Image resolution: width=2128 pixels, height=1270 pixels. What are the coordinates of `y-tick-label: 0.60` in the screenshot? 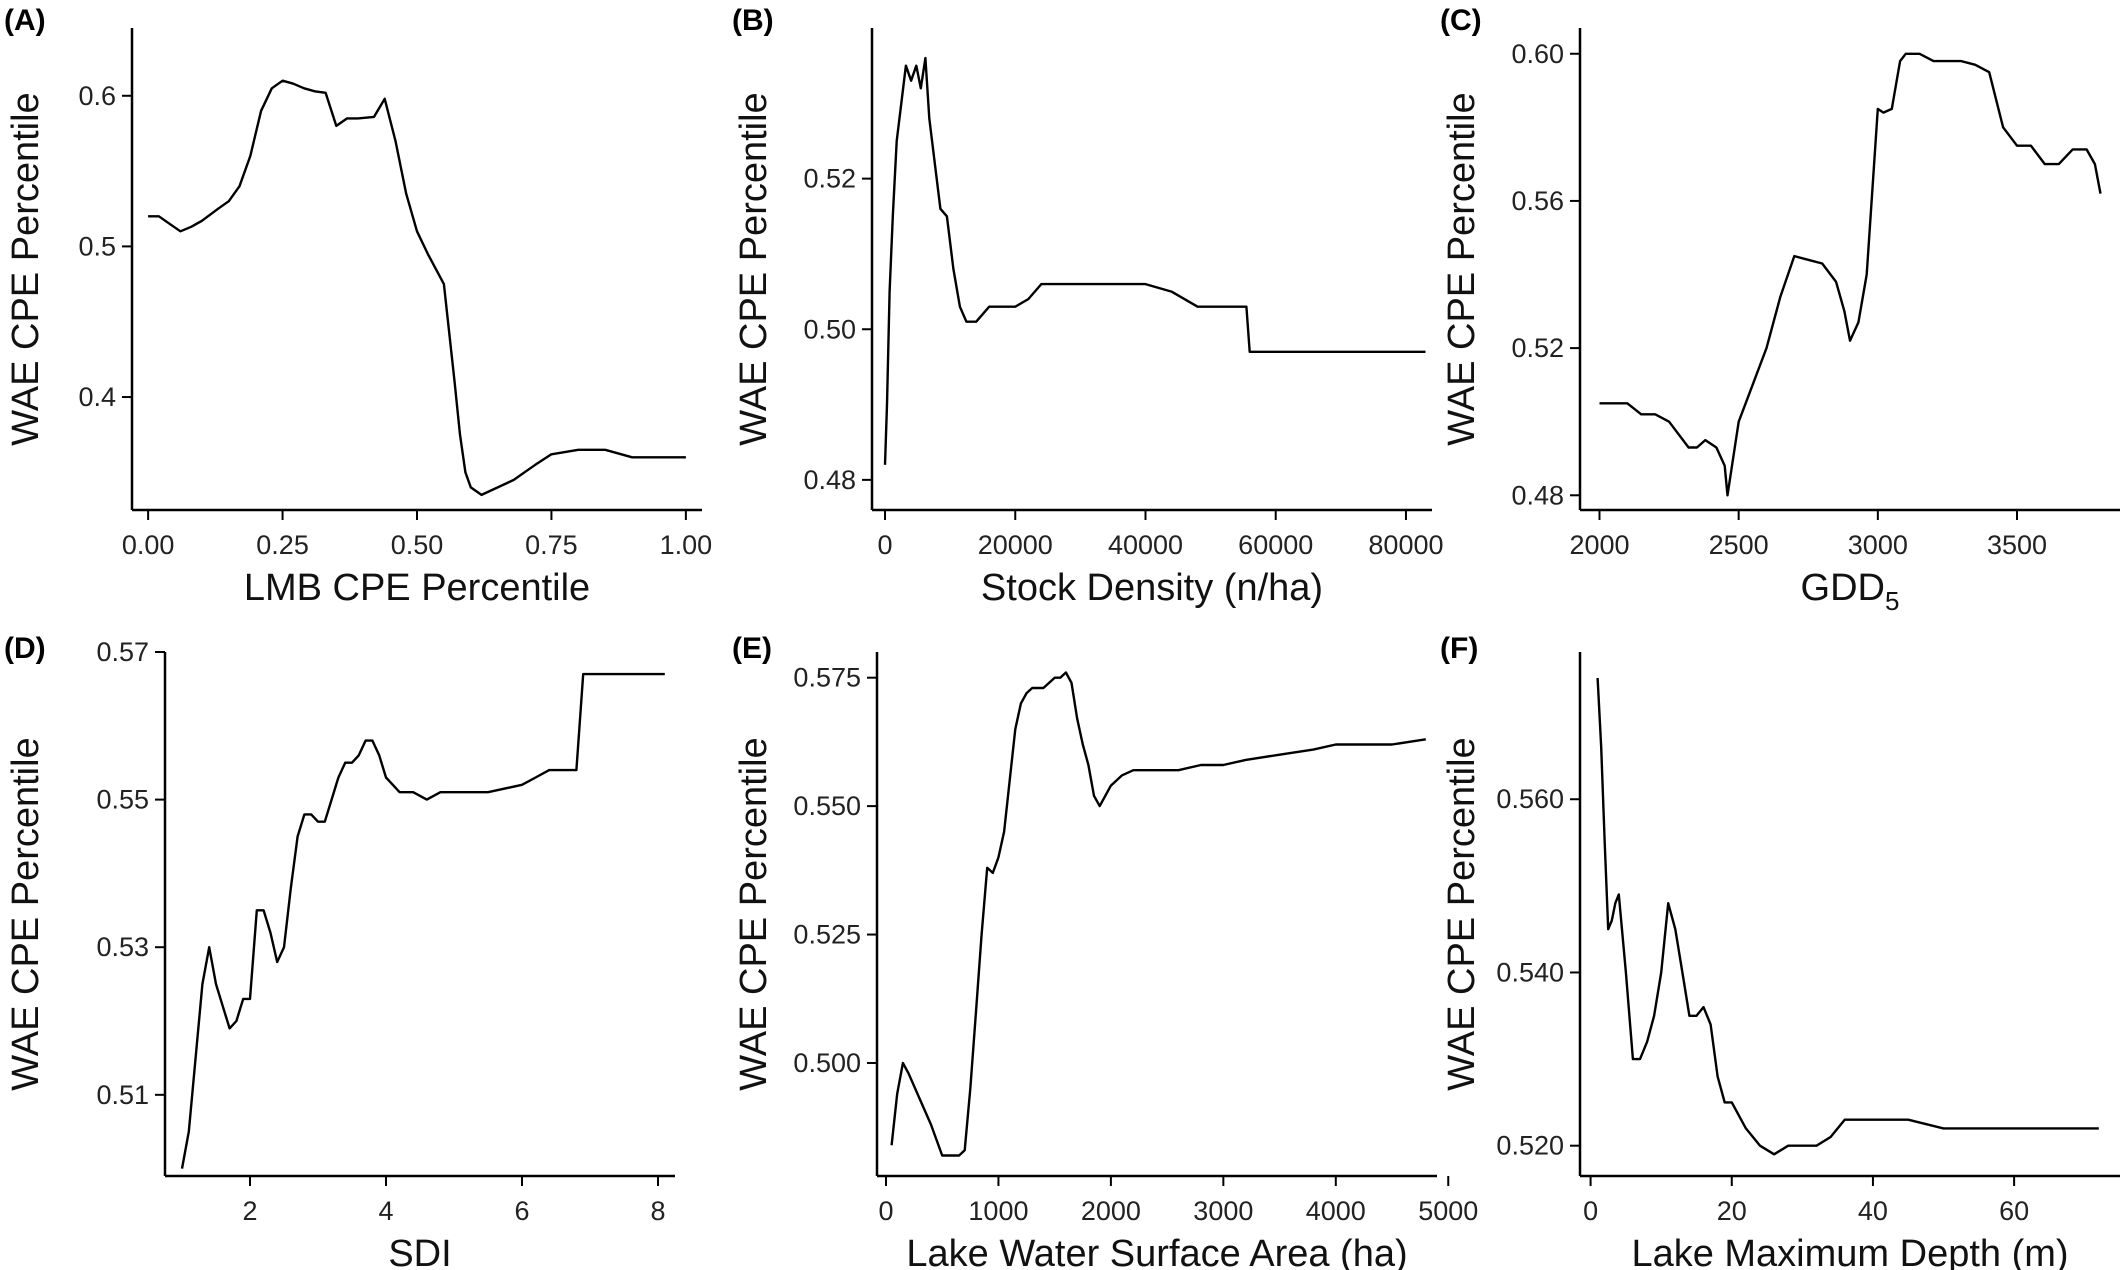 It's located at (1537, 54).